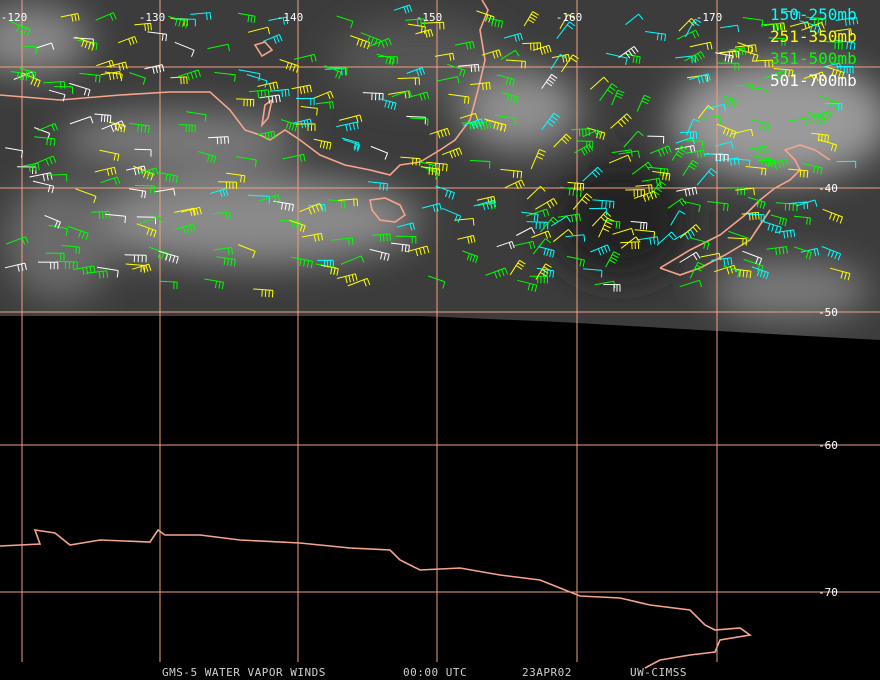  What do you see at coordinates (709, 17) in the screenshot?
I see `longitude-label: -170` at bounding box center [709, 17].